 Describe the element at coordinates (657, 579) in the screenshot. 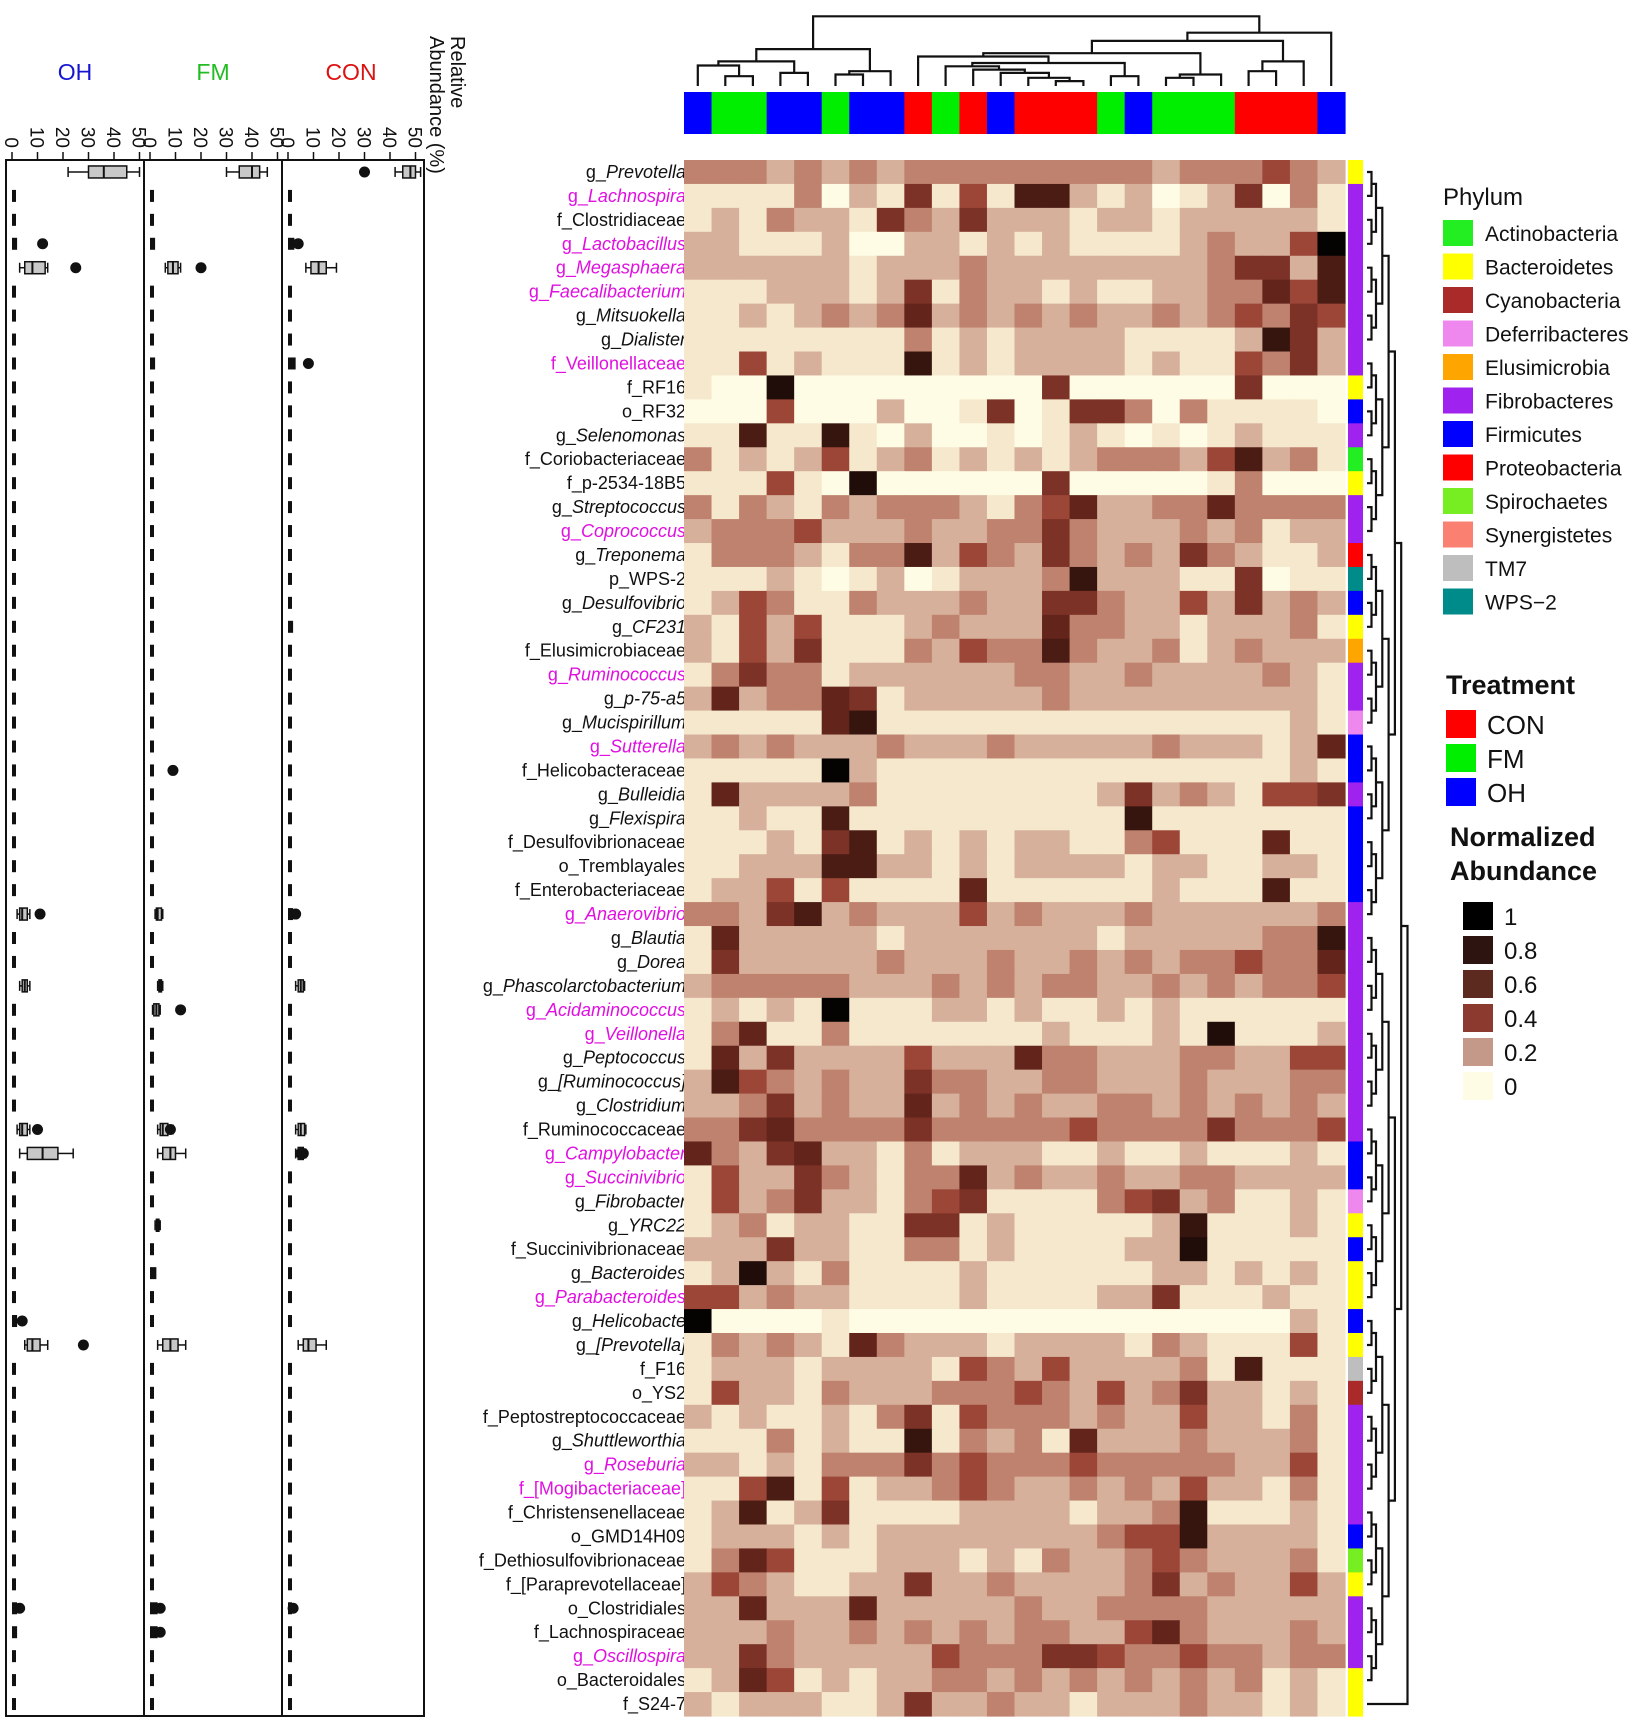

I see `taxon-name: WPS-2` at that location.